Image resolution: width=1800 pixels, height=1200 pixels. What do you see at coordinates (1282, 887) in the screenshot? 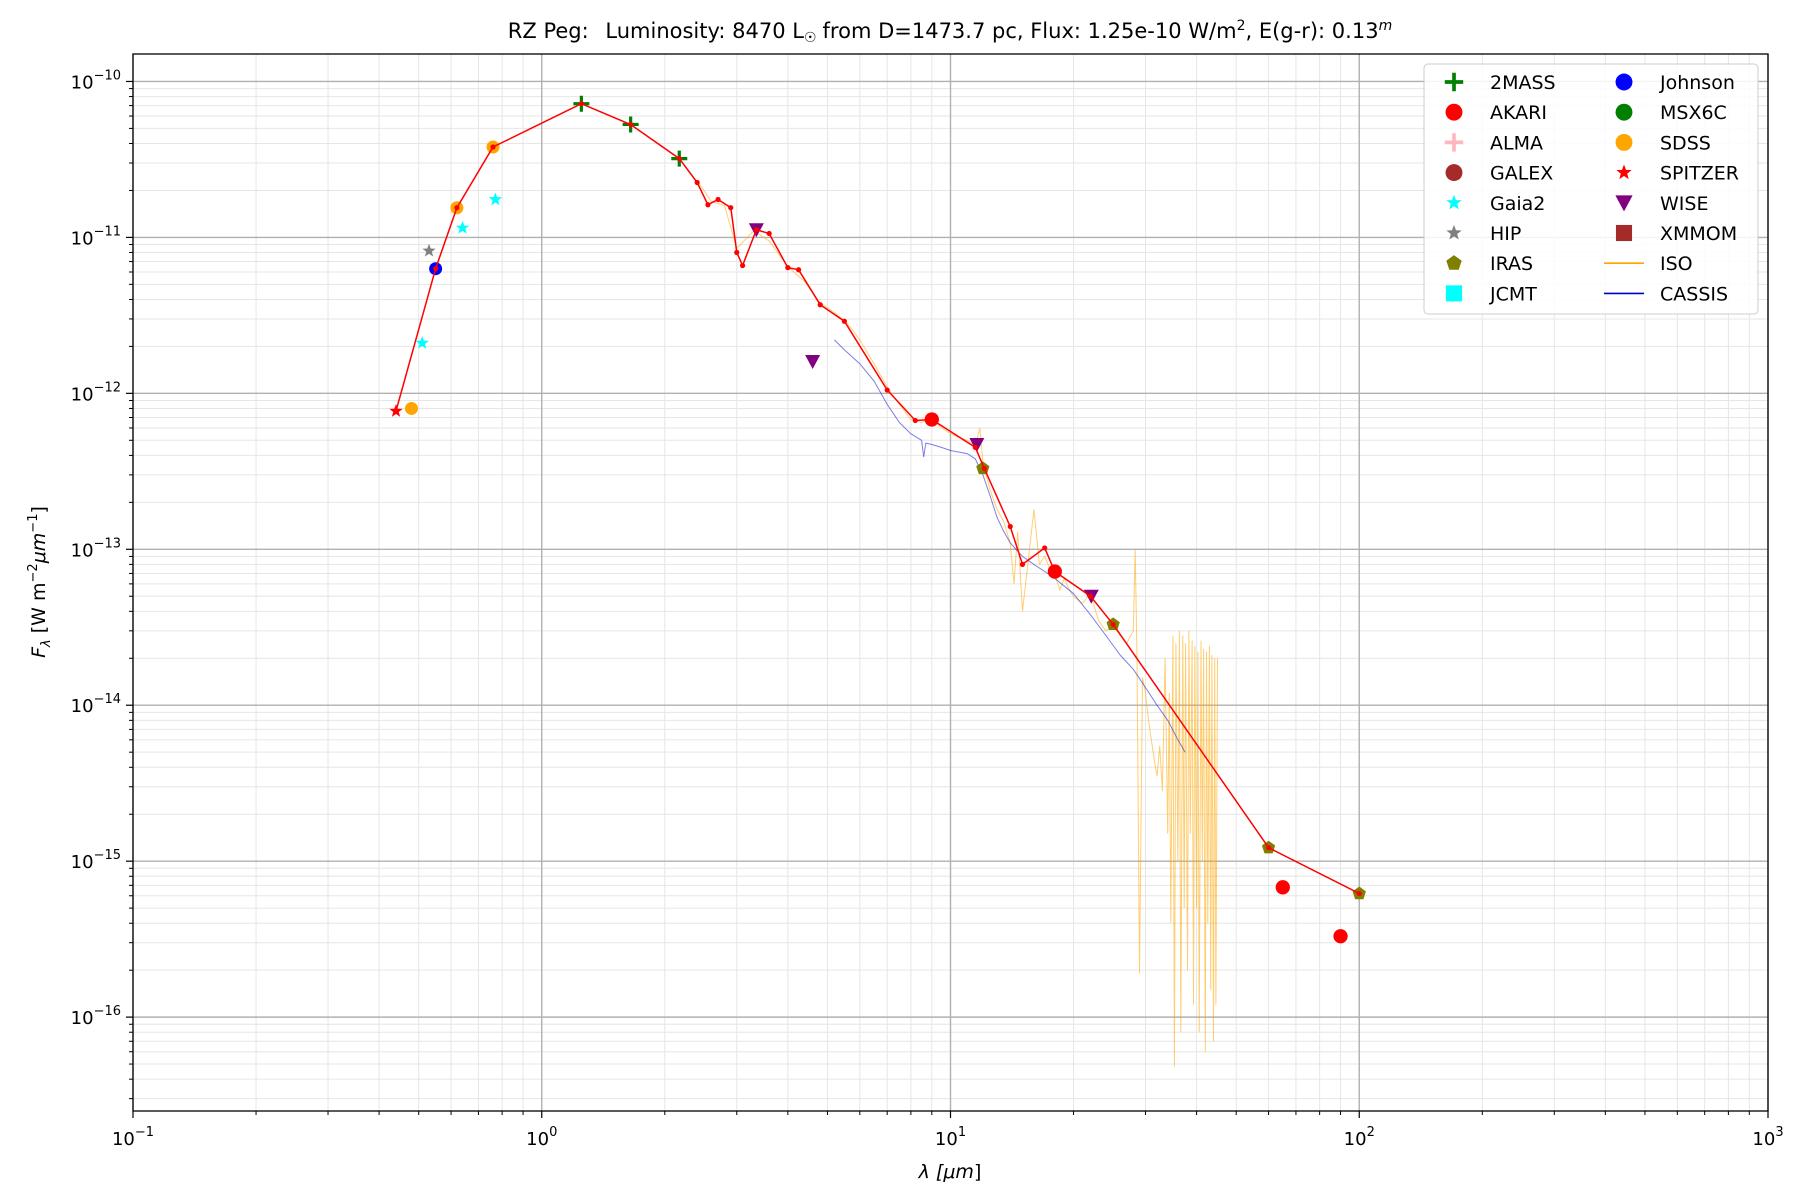
I see `point-akari` at bounding box center [1282, 887].